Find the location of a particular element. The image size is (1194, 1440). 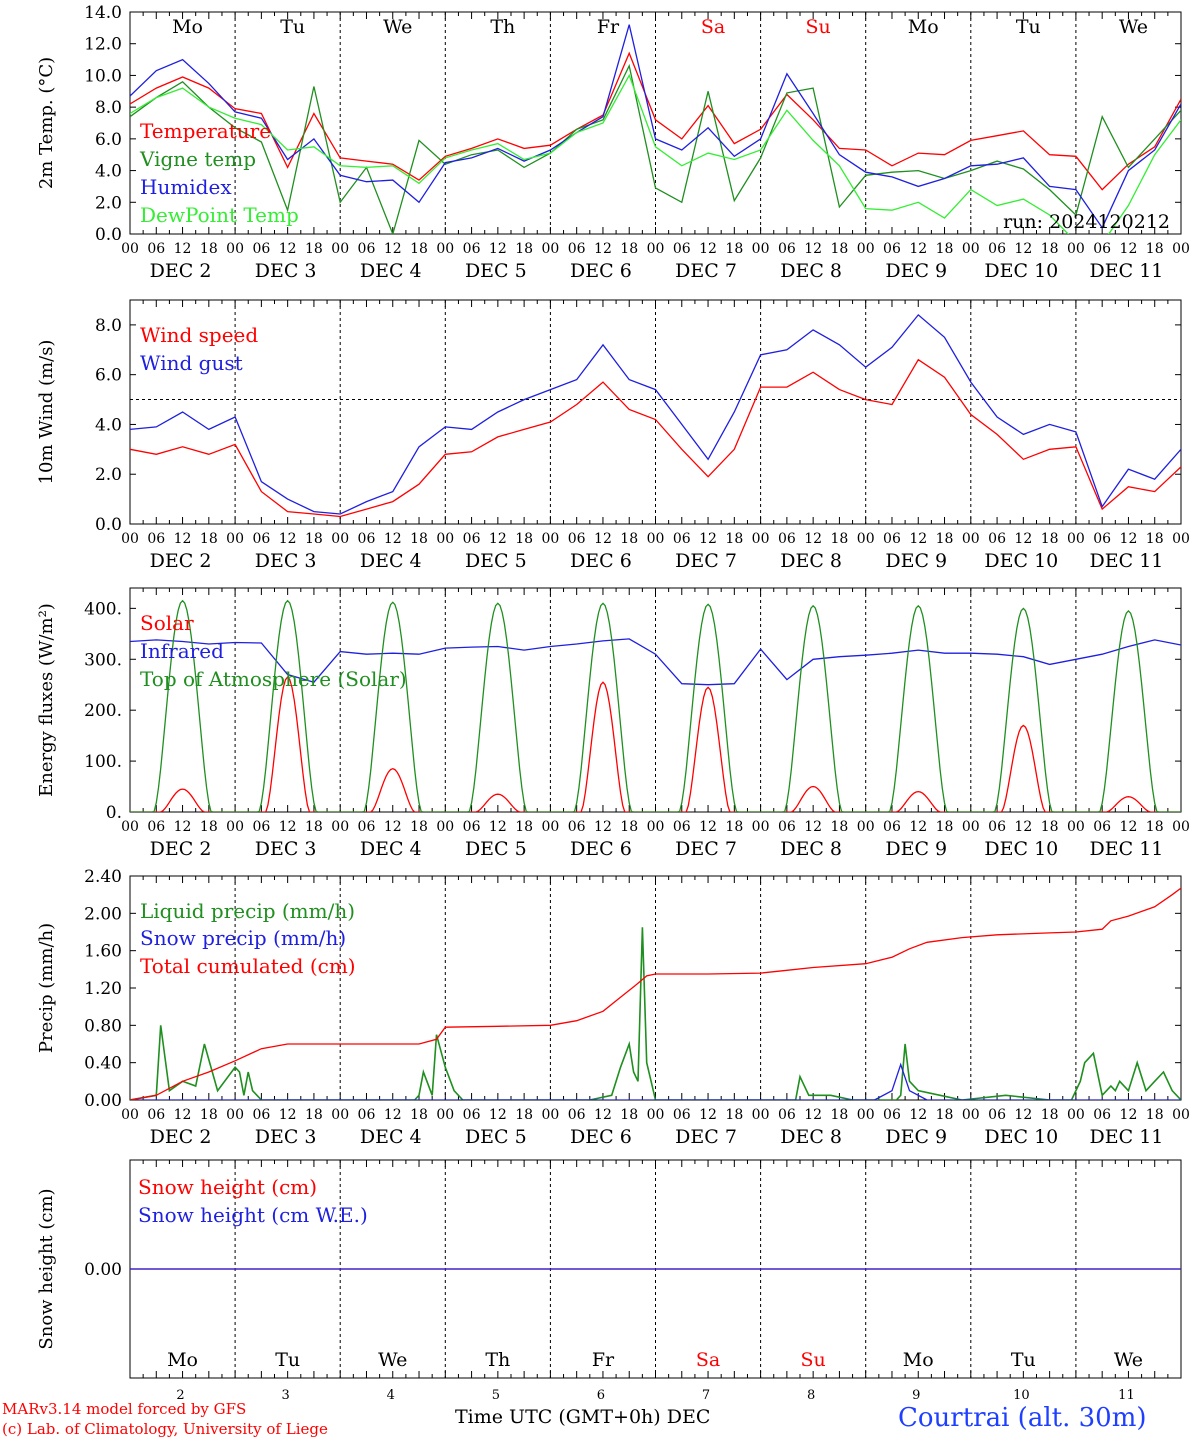

legend-entry: Infrared is located at coordinates (182, 651).